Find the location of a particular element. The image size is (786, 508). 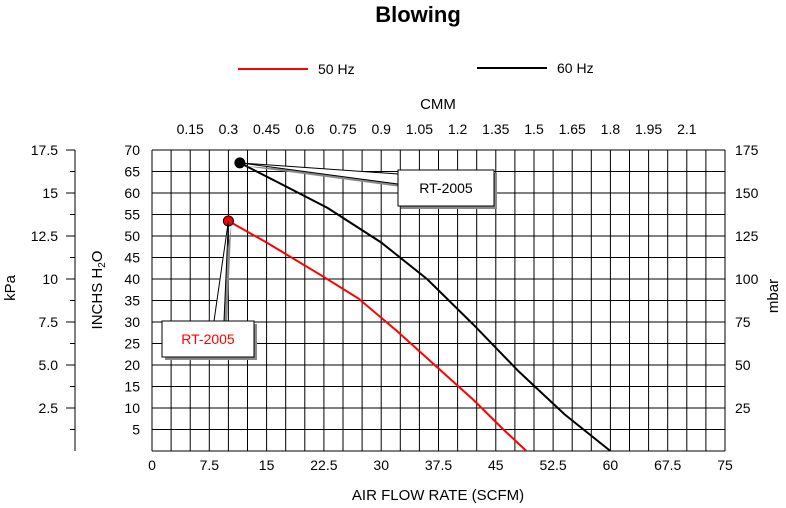

top-tick-label: 2.1 is located at coordinates (687, 129).